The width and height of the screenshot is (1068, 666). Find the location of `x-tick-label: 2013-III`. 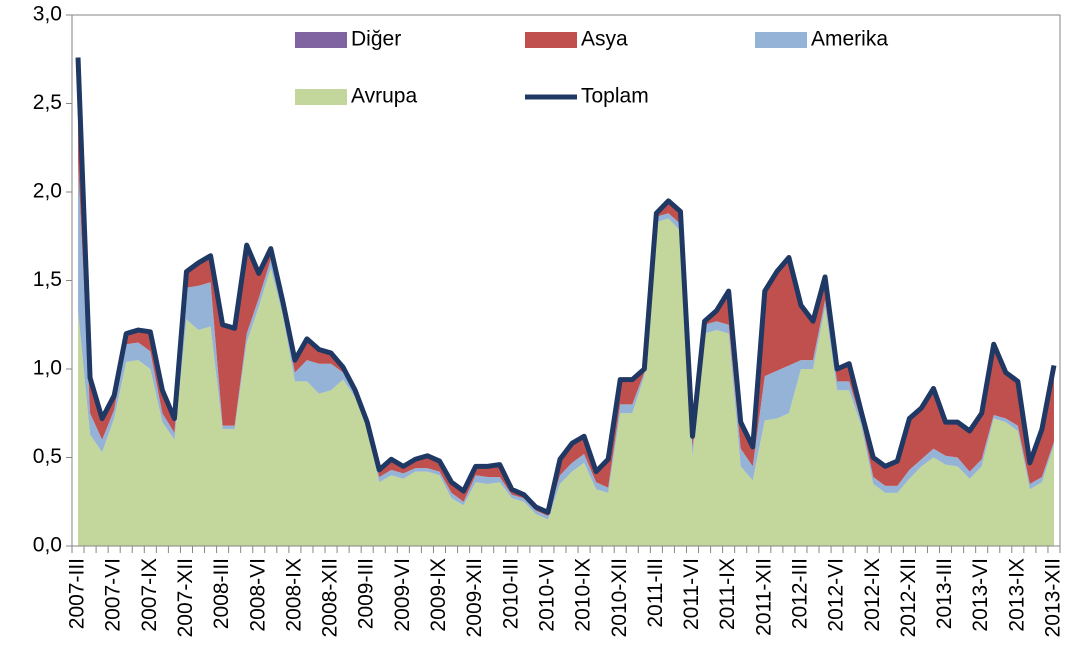

x-tick-label: 2013-III is located at coordinates (944, 593).